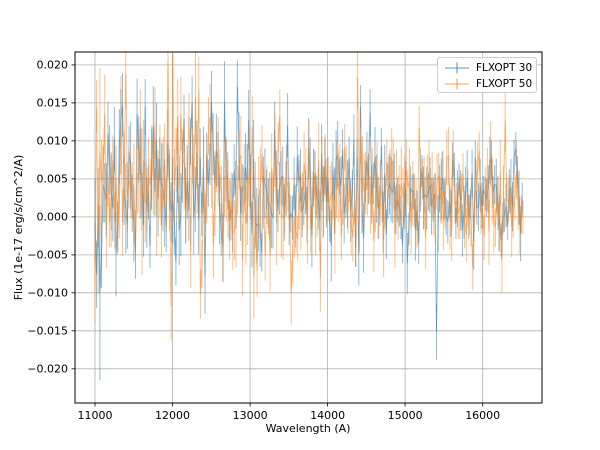  I want to click on y-axis-label: Flux (1e-17 erg/s/cm^2/A), so click(18, 228).